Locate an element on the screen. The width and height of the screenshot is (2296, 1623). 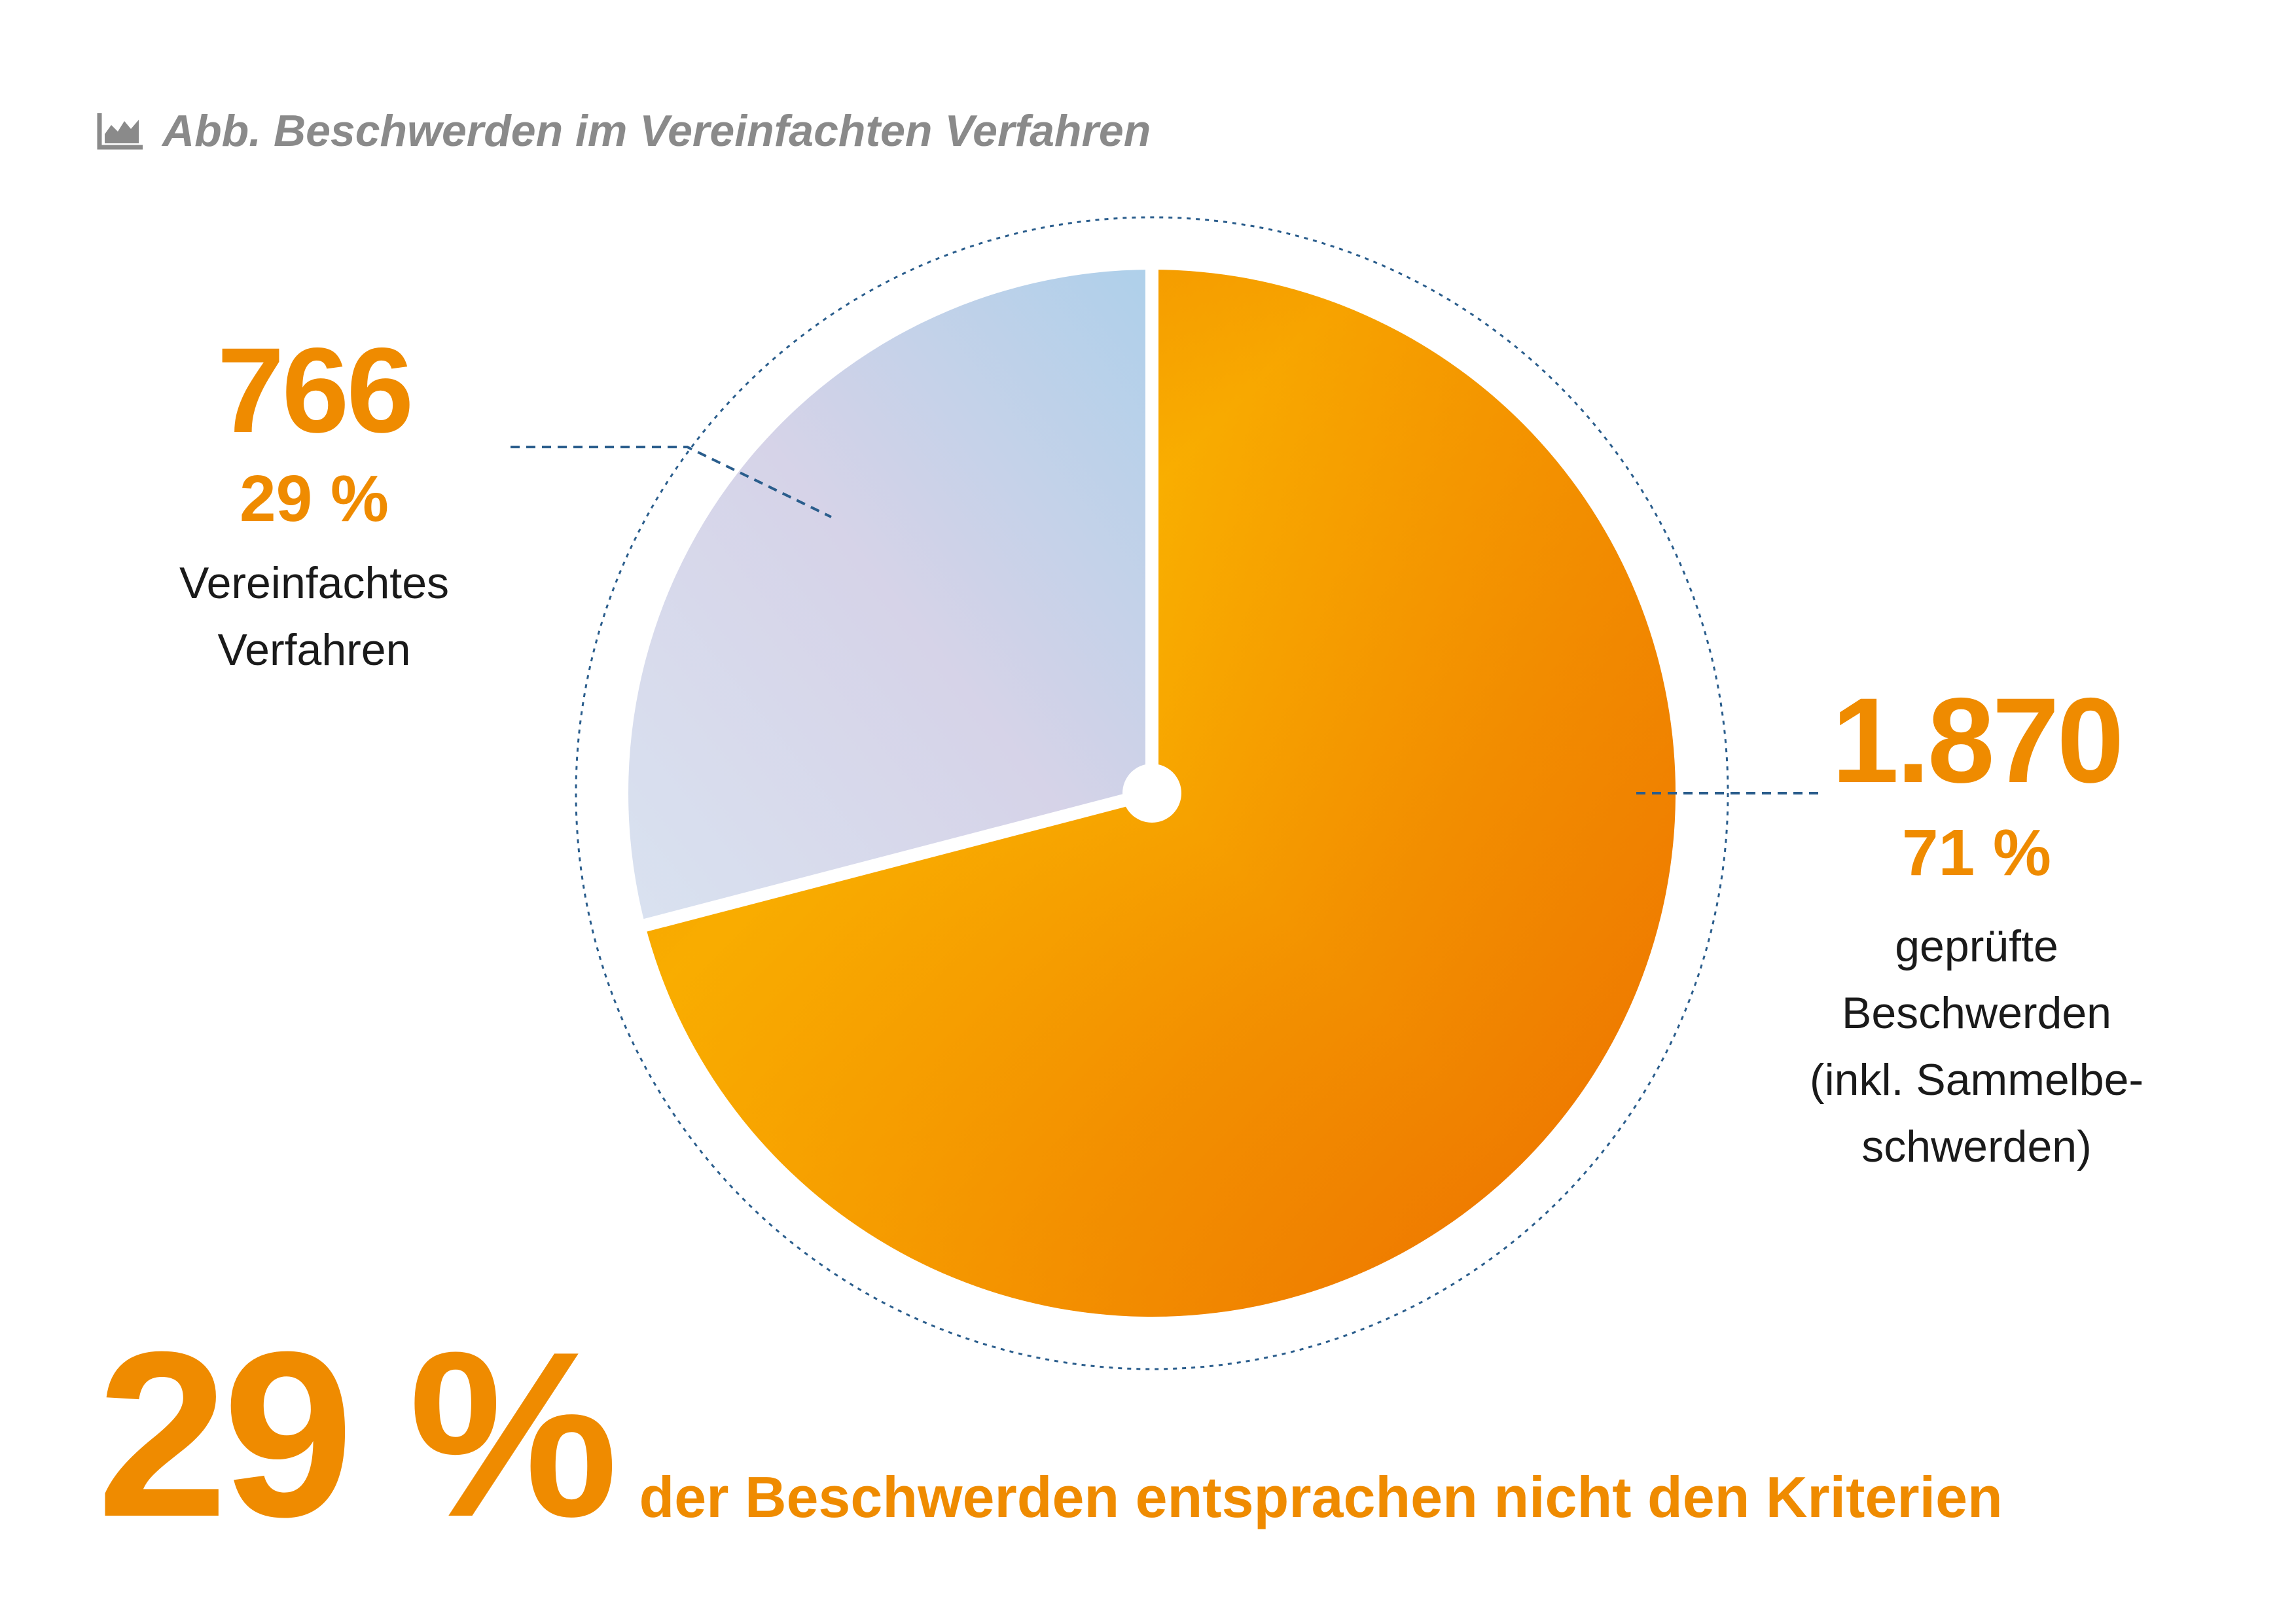
slice-label-vereinfachtes-verfahren: 766 29 % Vereinfachtes Verfahren is located at coordinates (314, 506).